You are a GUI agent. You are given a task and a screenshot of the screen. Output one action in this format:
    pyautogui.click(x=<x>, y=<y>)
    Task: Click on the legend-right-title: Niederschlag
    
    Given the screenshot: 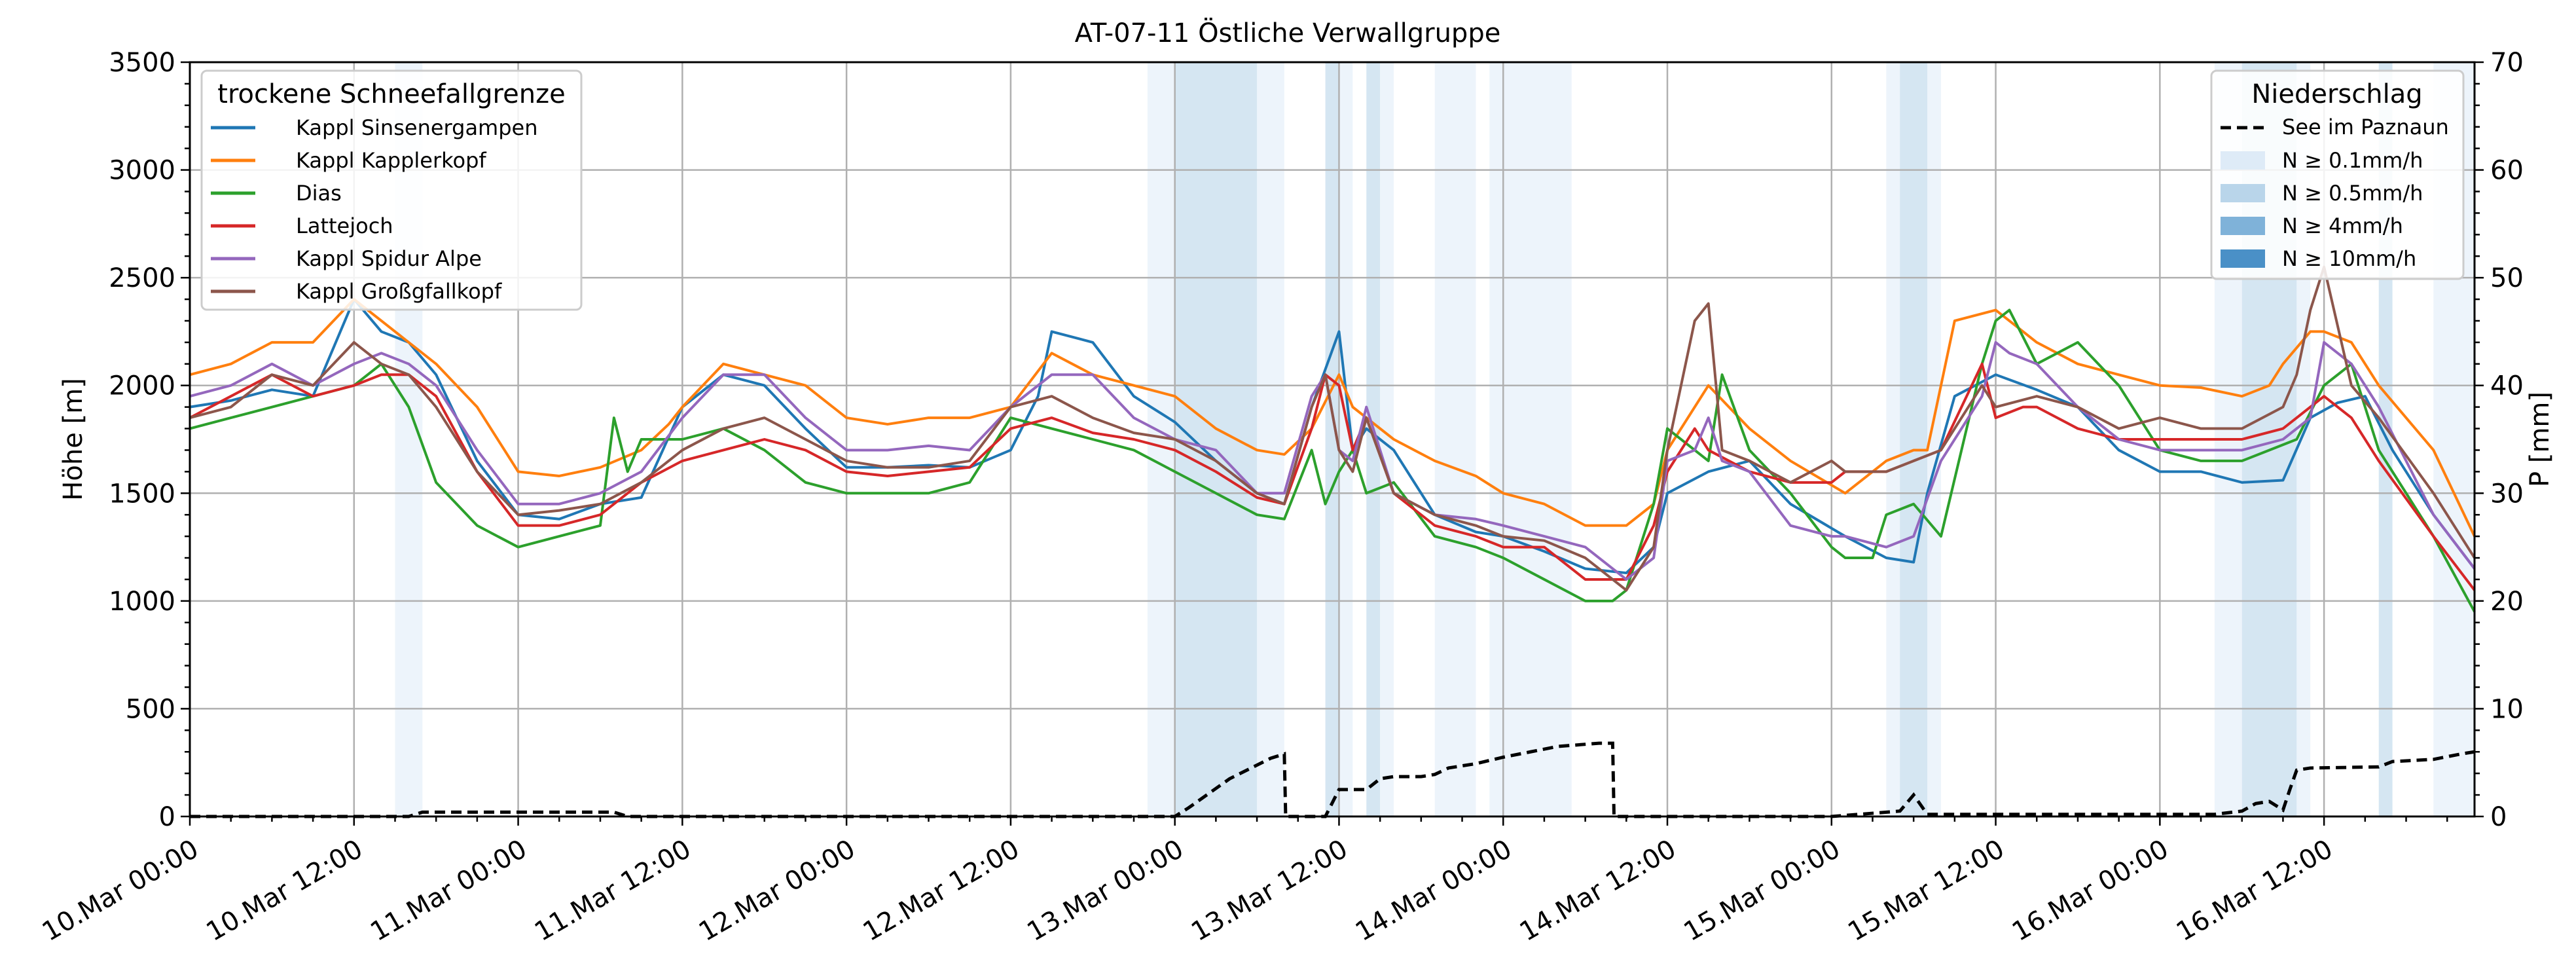 What is the action you would take?
    pyautogui.click(x=2336, y=94)
    